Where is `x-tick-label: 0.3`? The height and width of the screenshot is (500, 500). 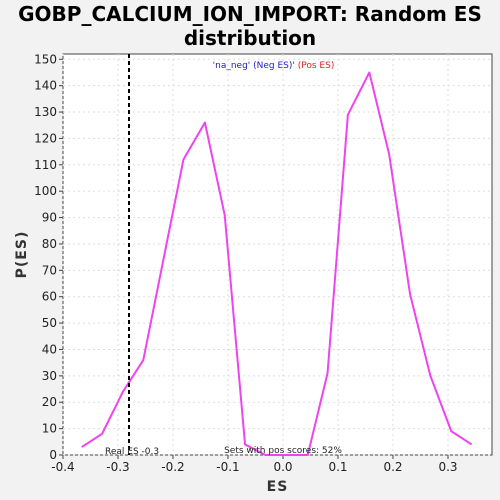 x-tick-label: 0.3 is located at coordinates (447, 467).